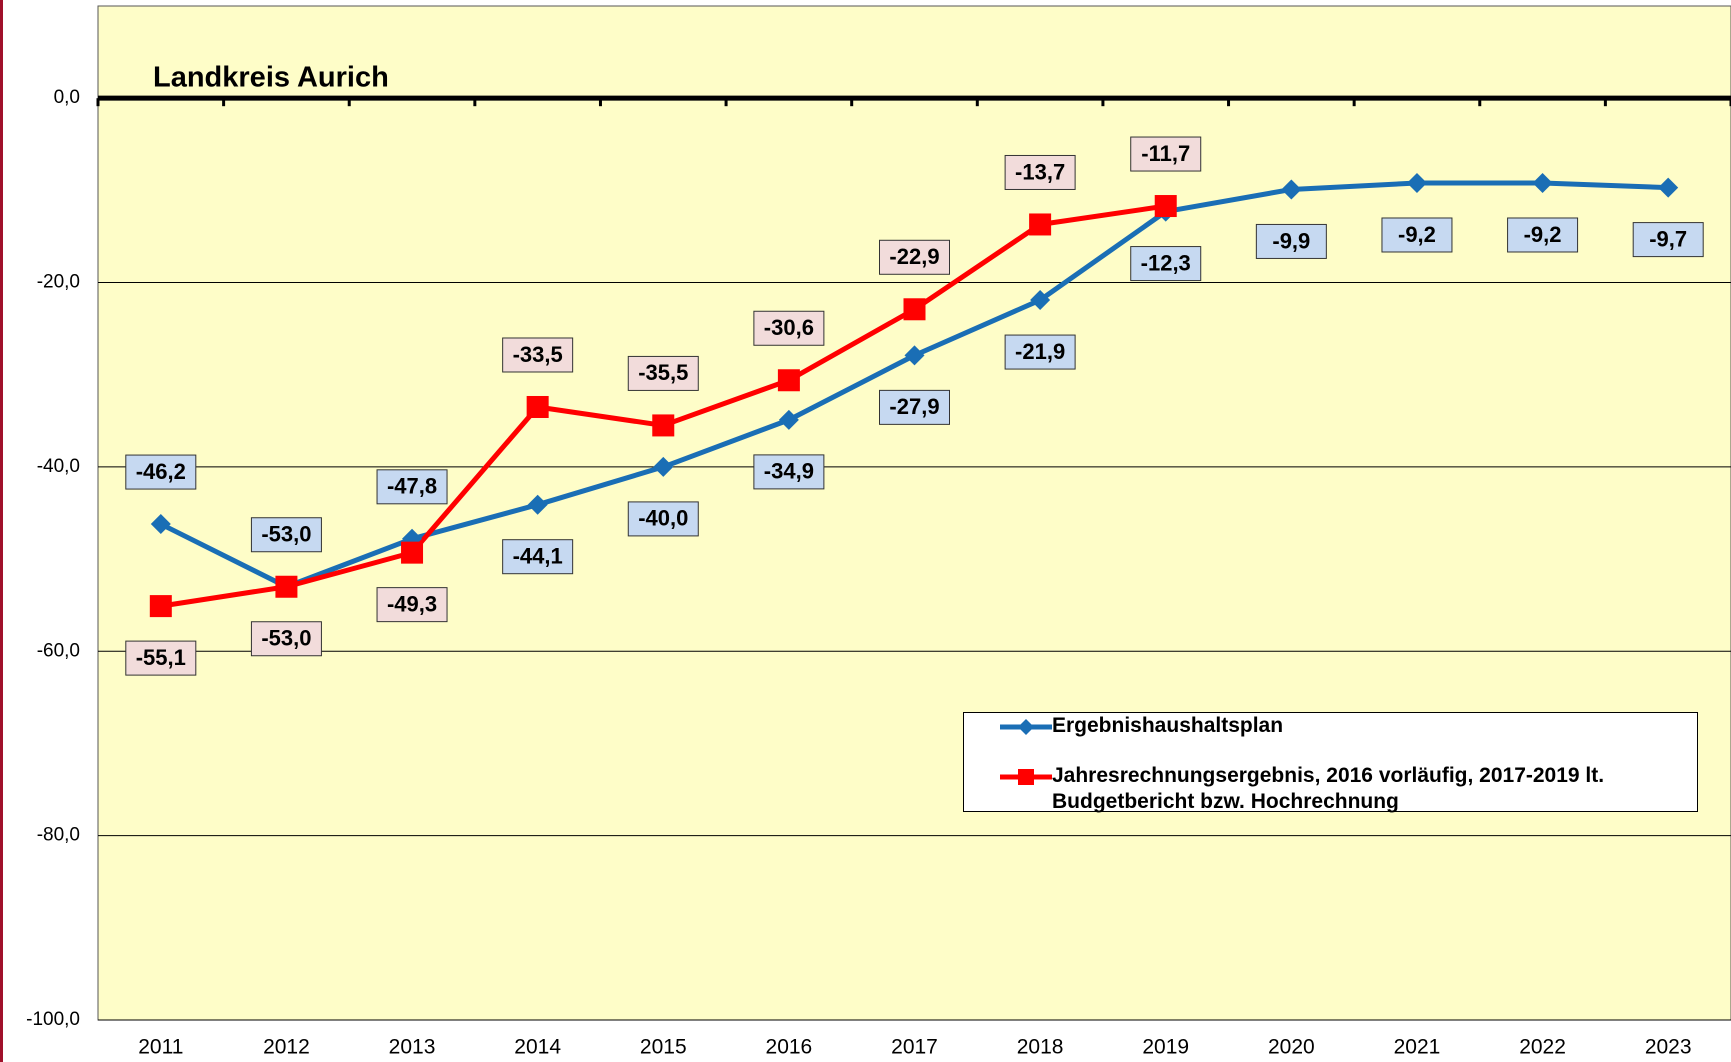  What do you see at coordinates (58, 835) in the screenshot?
I see `y-tick-label: -80,0` at bounding box center [58, 835].